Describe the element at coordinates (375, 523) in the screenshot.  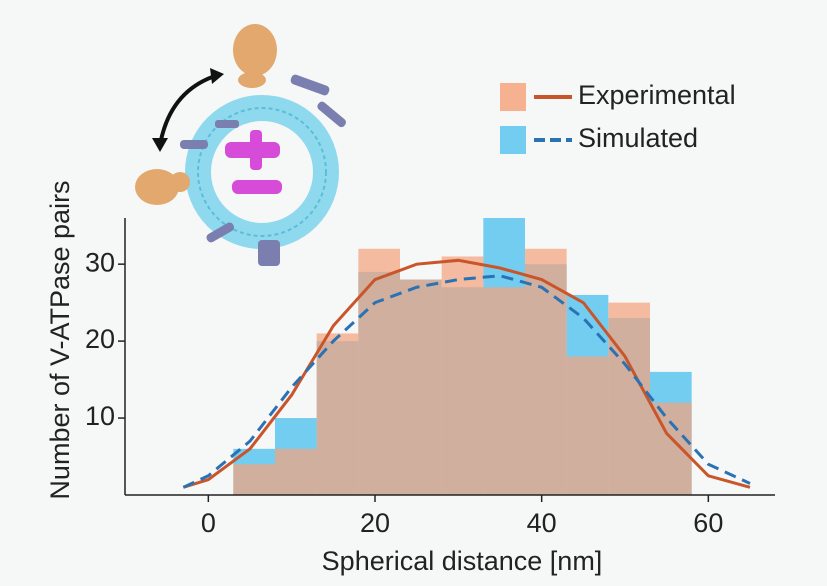
I see `x-tick-label: 20` at that location.